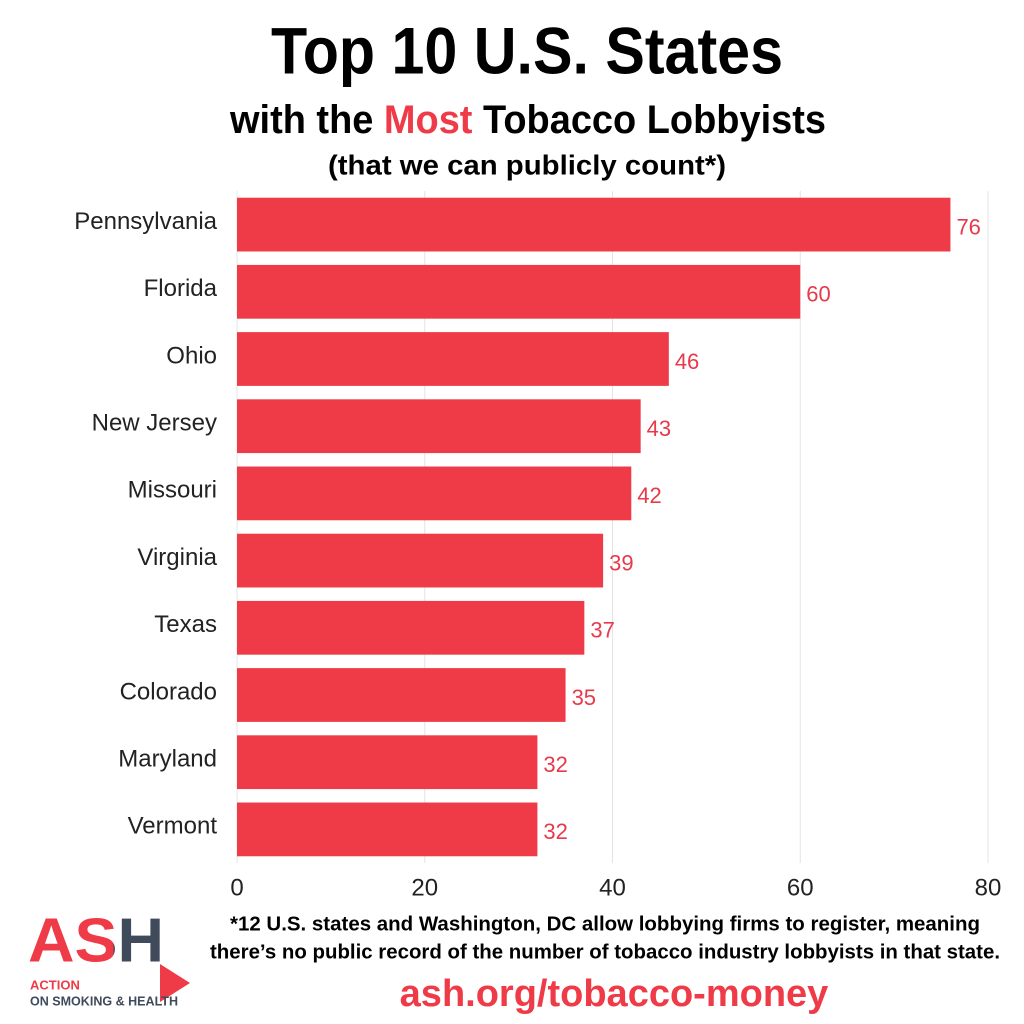 The image size is (1024, 1024). I want to click on value-label: 46, so click(687, 361).